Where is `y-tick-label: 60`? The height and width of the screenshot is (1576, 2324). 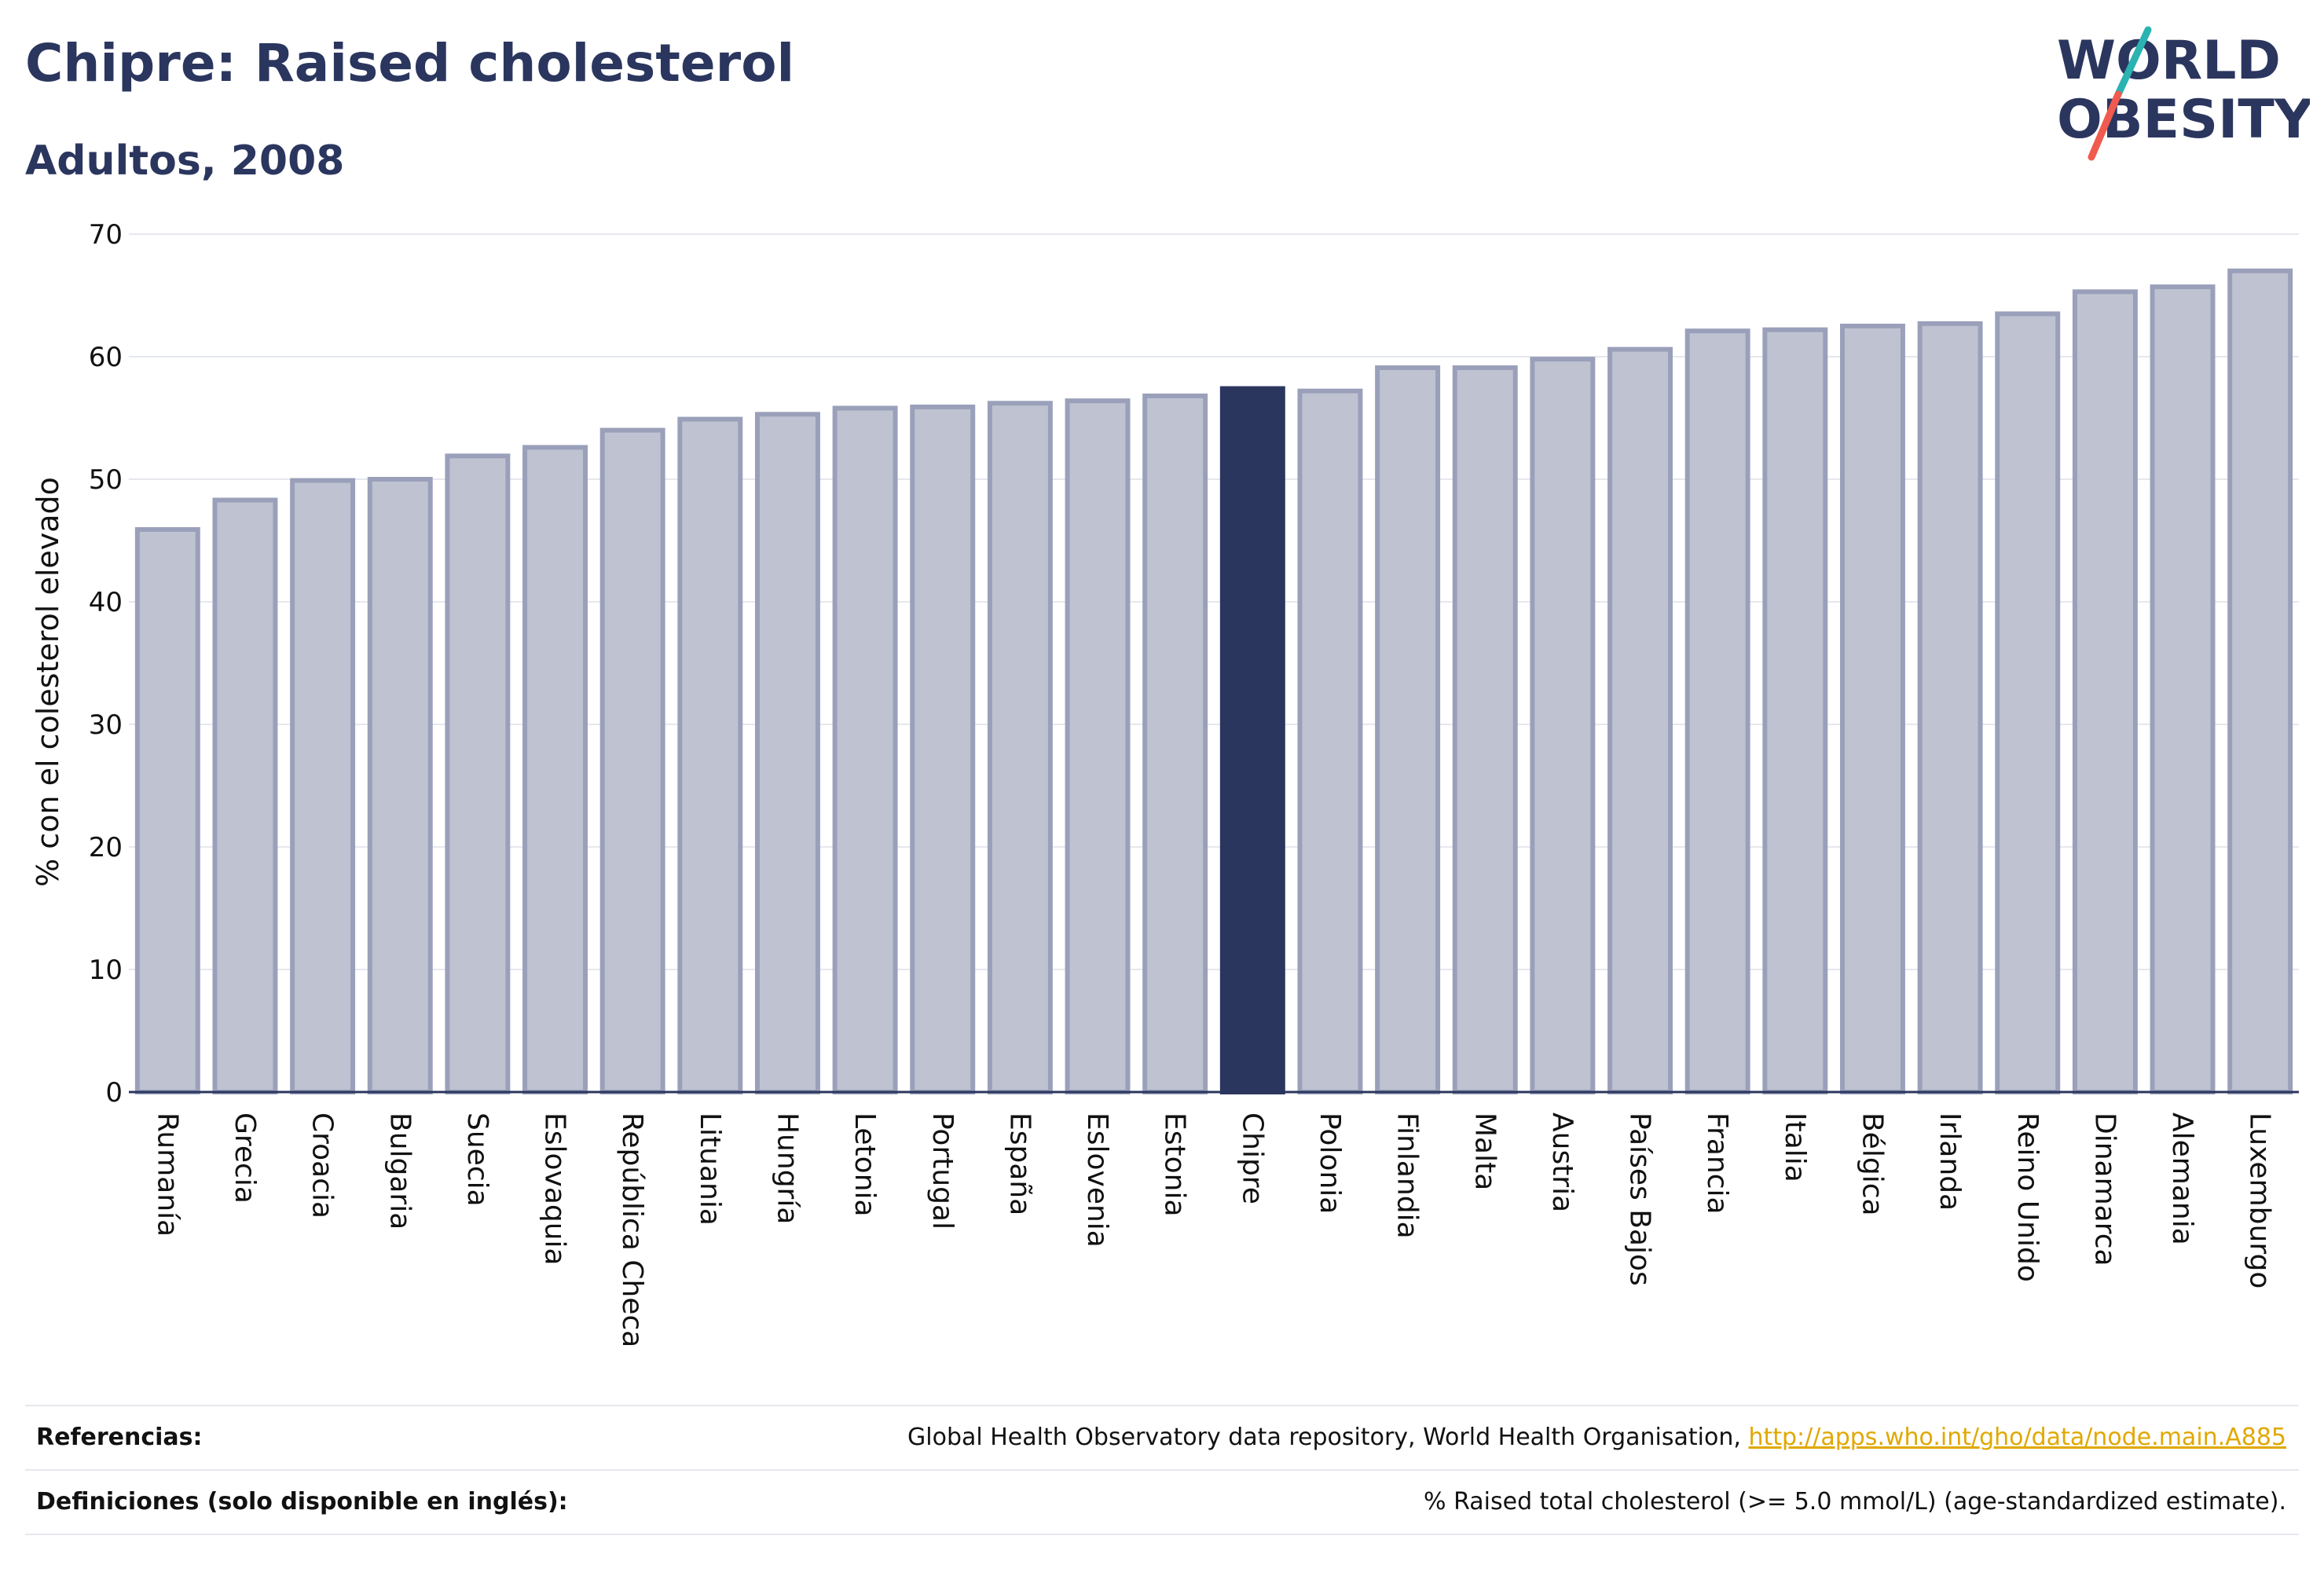
y-tick-label: 60 is located at coordinates (106, 357).